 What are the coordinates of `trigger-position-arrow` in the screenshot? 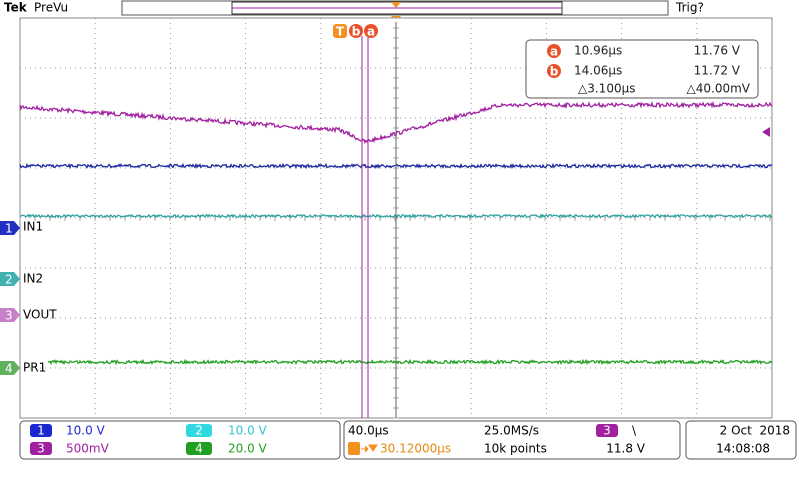 It's located at (369, 448).